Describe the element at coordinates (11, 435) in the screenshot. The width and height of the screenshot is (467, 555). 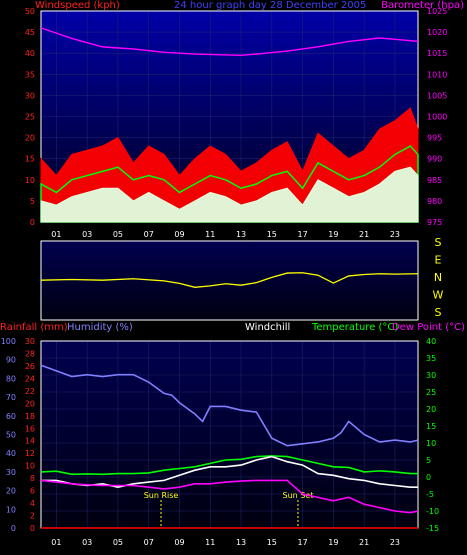
I see `y-tick-humidity: 50` at that location.